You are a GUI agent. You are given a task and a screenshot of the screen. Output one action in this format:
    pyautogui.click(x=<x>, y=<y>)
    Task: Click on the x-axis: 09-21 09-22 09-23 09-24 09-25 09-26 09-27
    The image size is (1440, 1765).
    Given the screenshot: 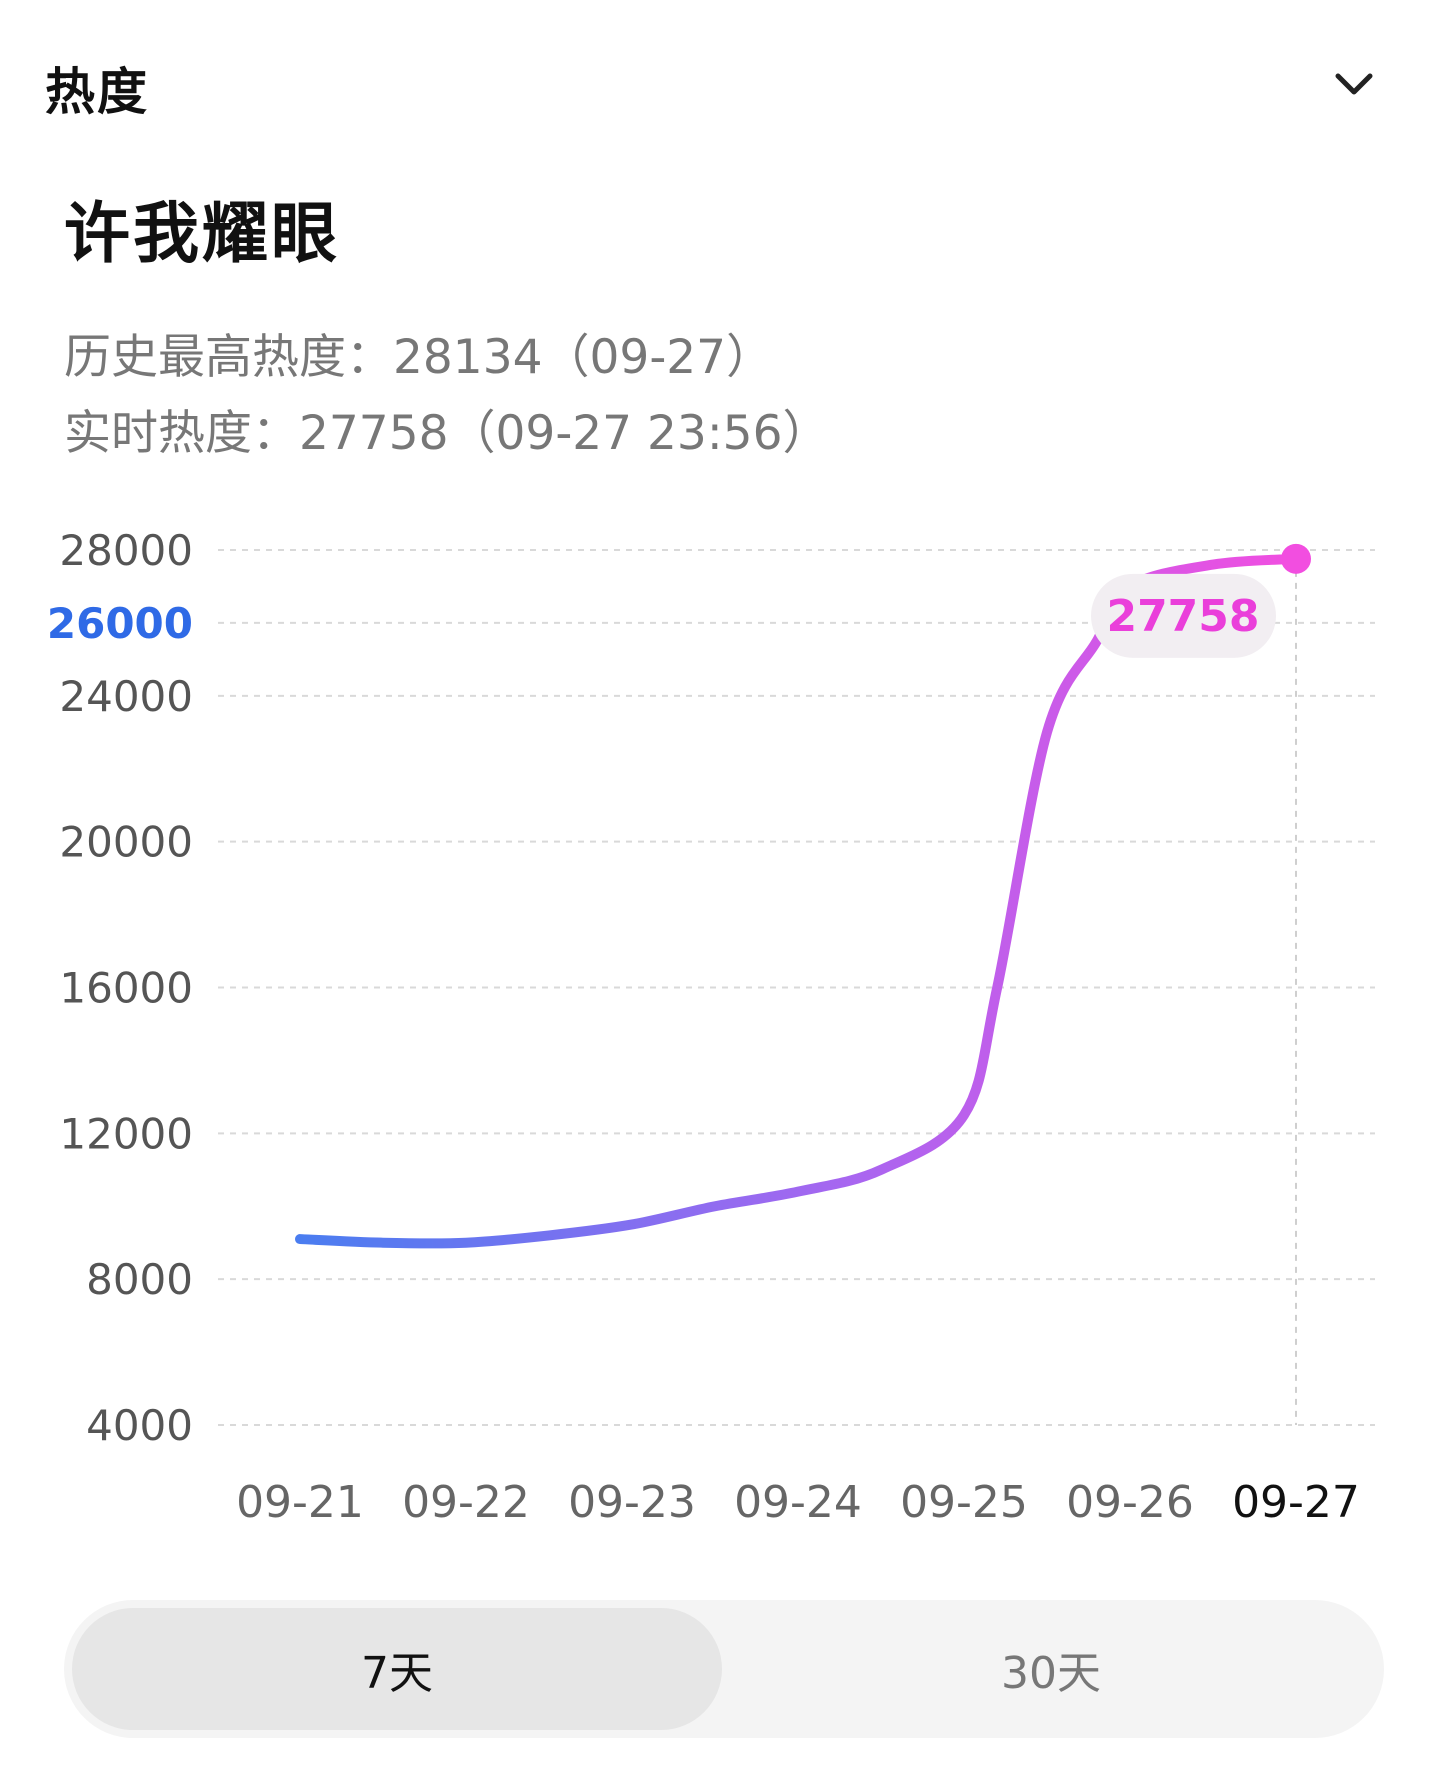 What is the action you would take?
    pyautogui.click(x=798, y=1502)
    